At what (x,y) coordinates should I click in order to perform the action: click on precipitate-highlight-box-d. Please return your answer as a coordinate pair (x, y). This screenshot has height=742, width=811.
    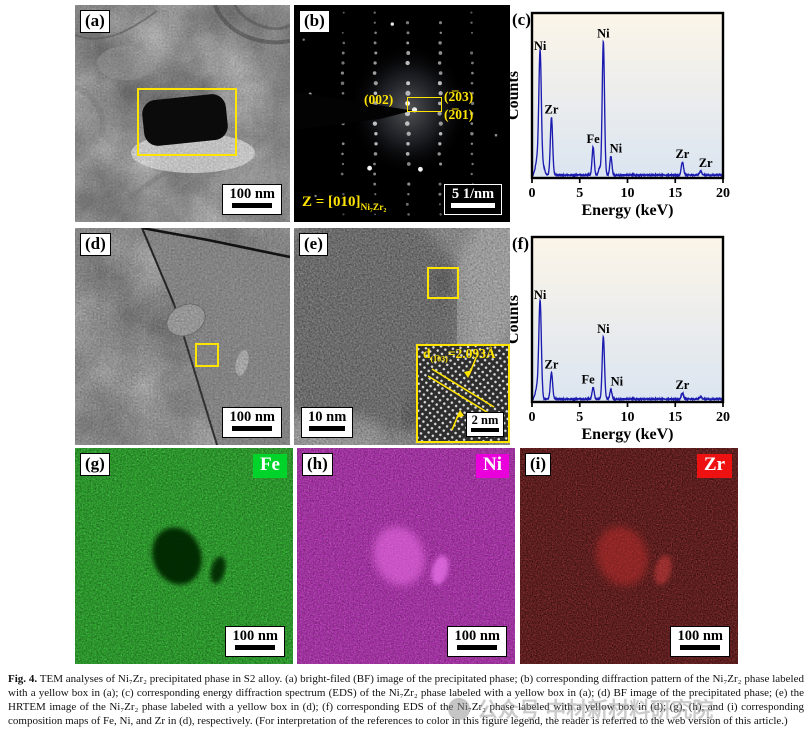
    Looking at the image, I should click on (207, 355).